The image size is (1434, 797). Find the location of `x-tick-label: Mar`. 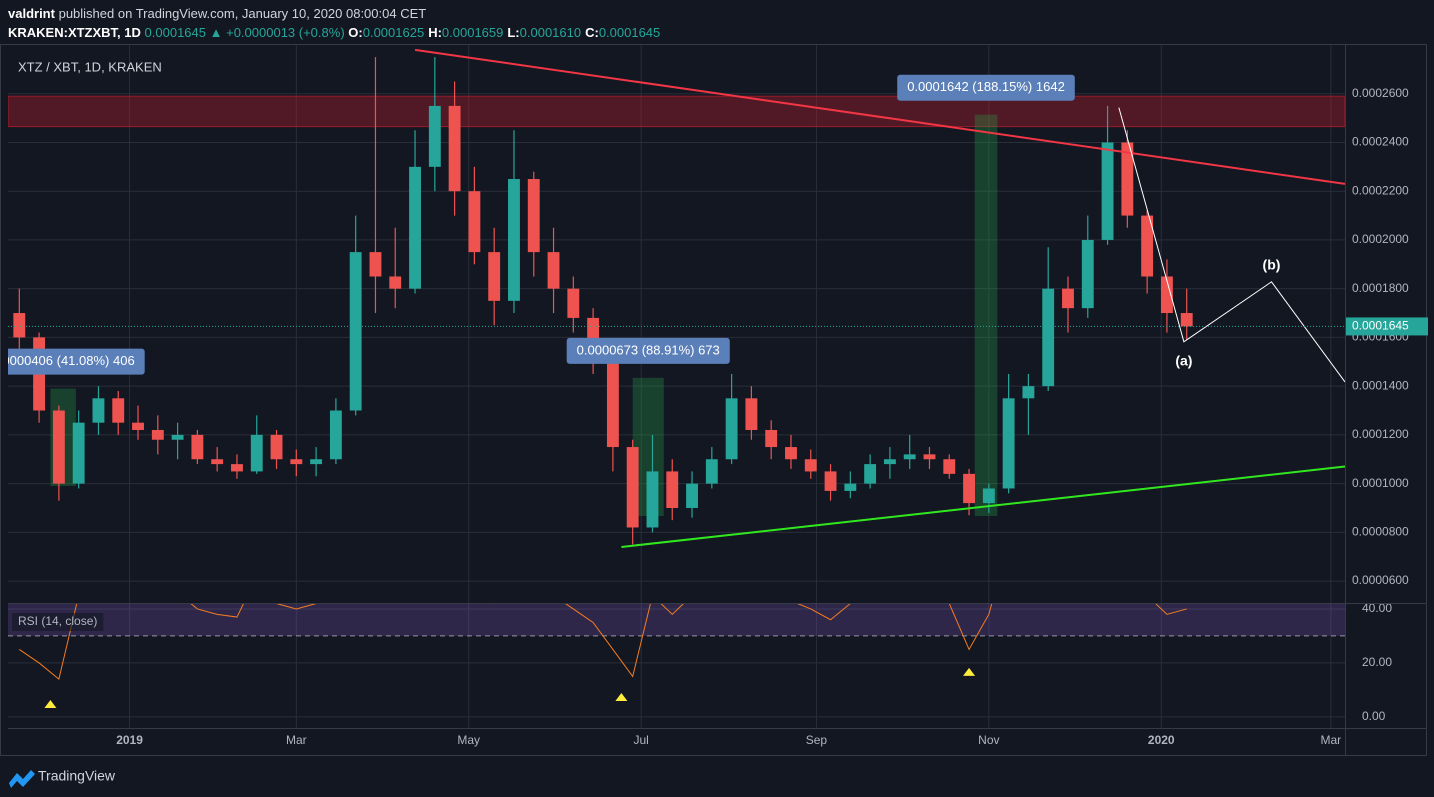

x-tick-label: Mar is located at coordinates (1331, 740).